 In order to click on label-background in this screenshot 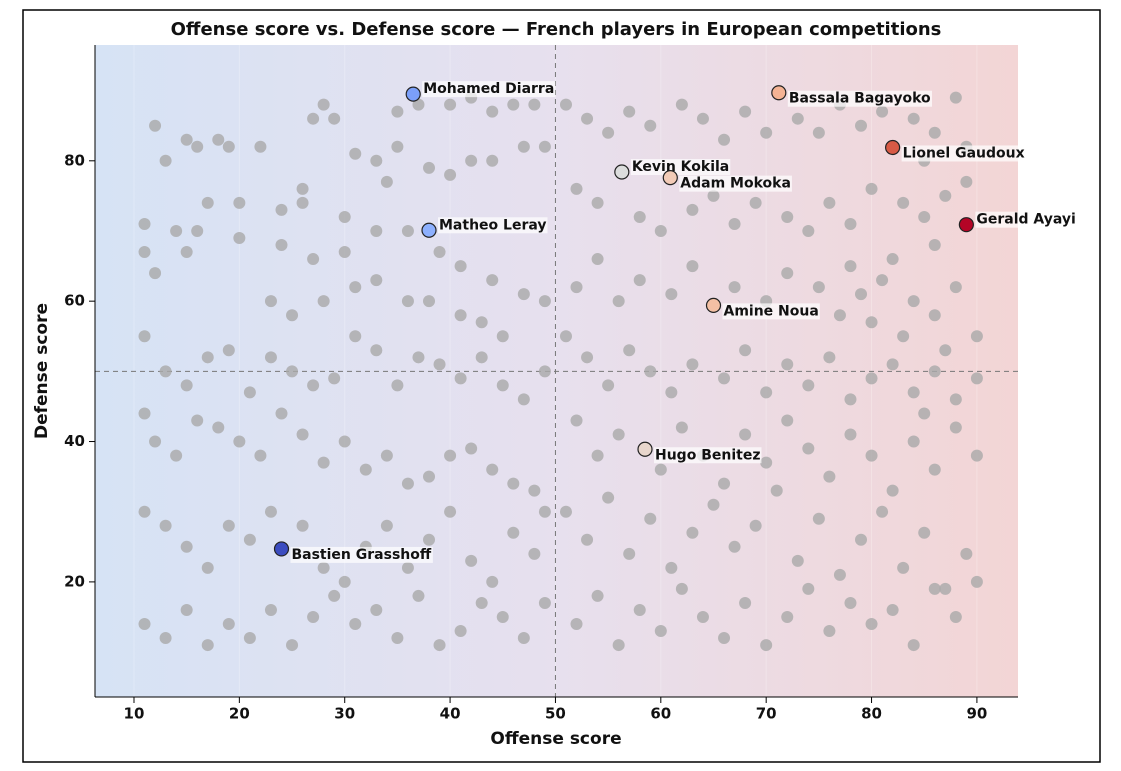, I will do `click(493, 225)`.